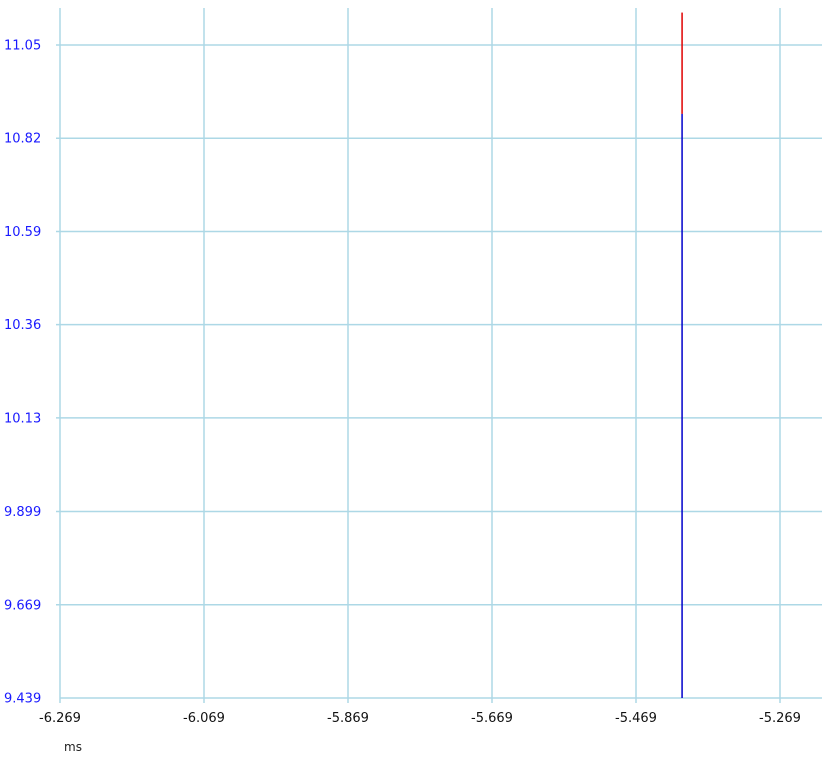 This screenshot has height=765, width=834. I want to click on y-tick-label: 10.82, so click(22, 139).